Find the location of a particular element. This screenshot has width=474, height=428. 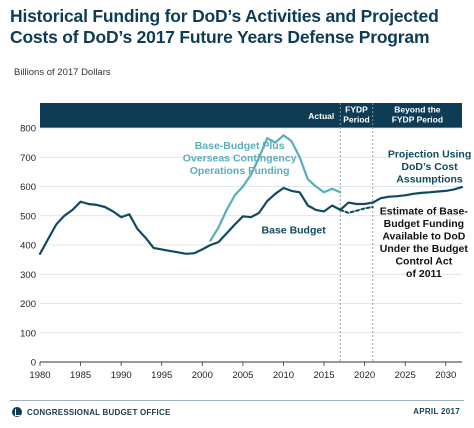

x-tick-label: 2010 is located at coordinates (283, 375).